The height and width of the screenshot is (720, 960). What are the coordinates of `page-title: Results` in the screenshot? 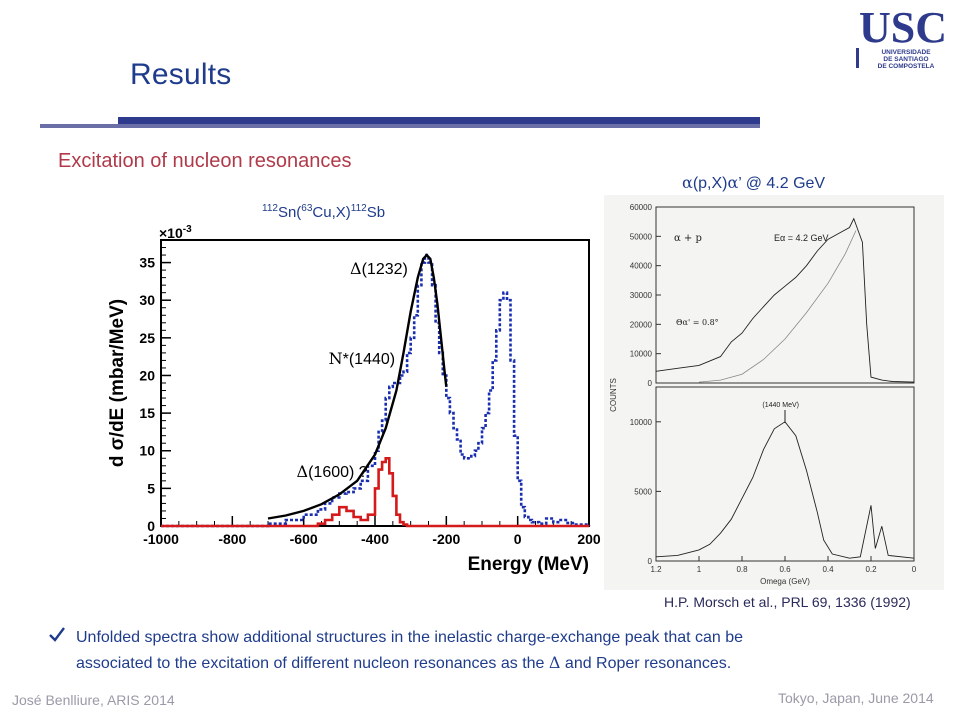 It's located at (181, 74).